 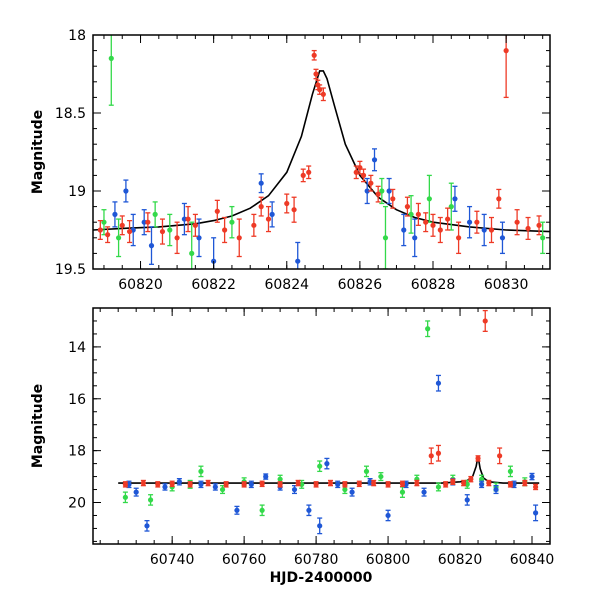 What do you see at coordinates (38, 152) in the screenshot?
I see `top-y-axis-title: Magnitude` at bounding box center [38, 152].